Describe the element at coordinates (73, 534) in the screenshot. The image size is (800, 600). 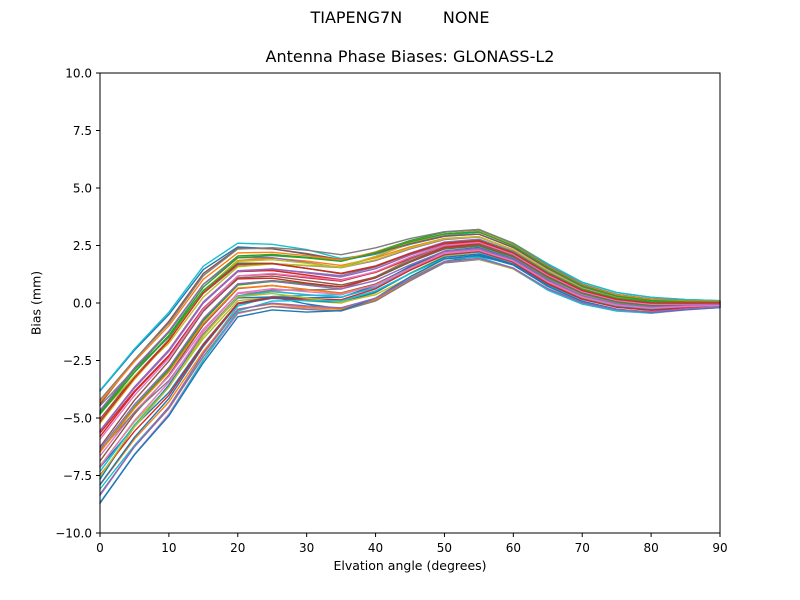
I see `y-tick-label: −10.0` at that location.